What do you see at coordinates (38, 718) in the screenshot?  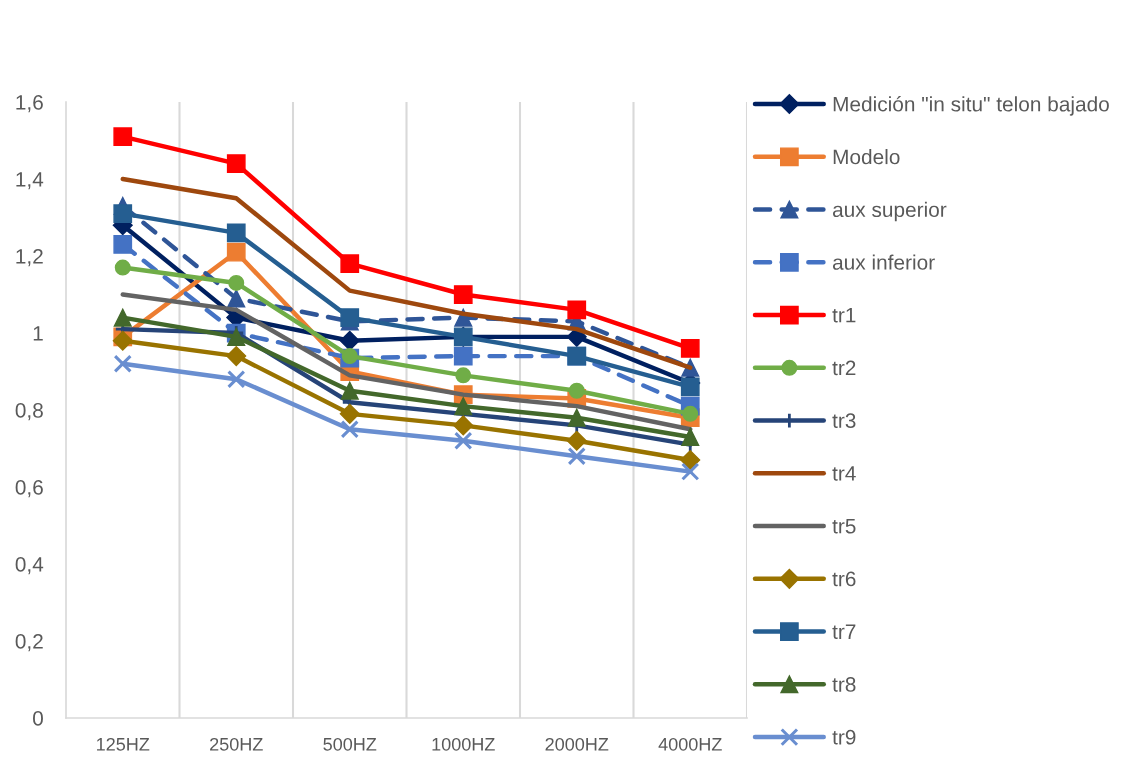 I see `y-tick-label: 0` at bounding box center [38, 718].